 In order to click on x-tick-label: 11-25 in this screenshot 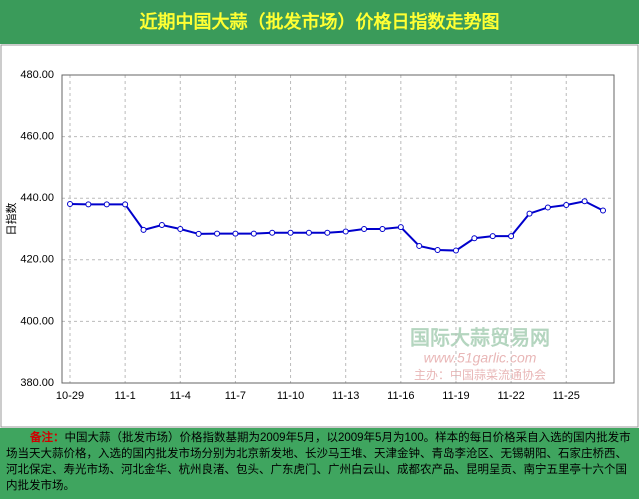, I will do `click(566, 396)`.